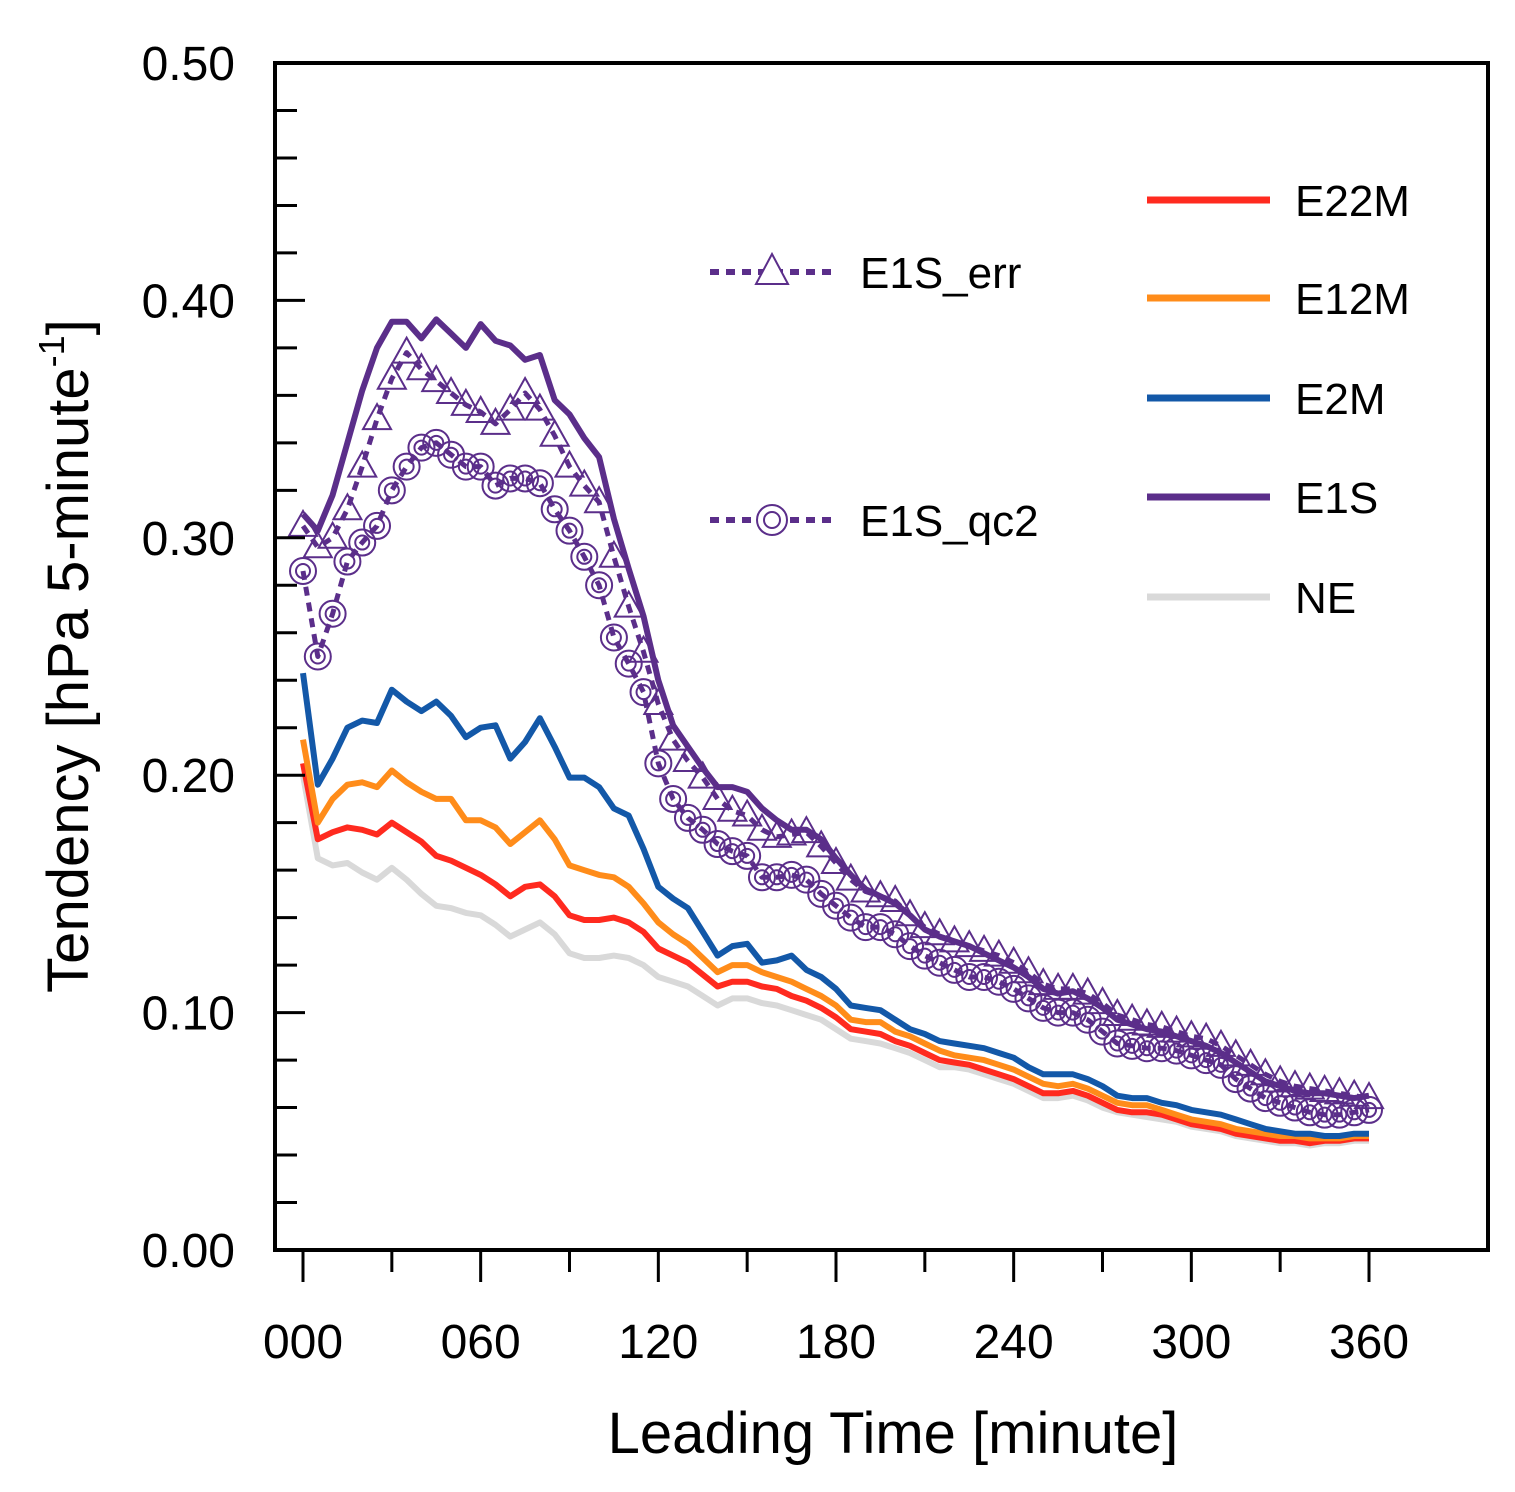 This screenshot has height=1492, width=1515. Describe the element at coordinates (481, 1342) in the screenshot. I see `x-tick-label: 060` at that location.